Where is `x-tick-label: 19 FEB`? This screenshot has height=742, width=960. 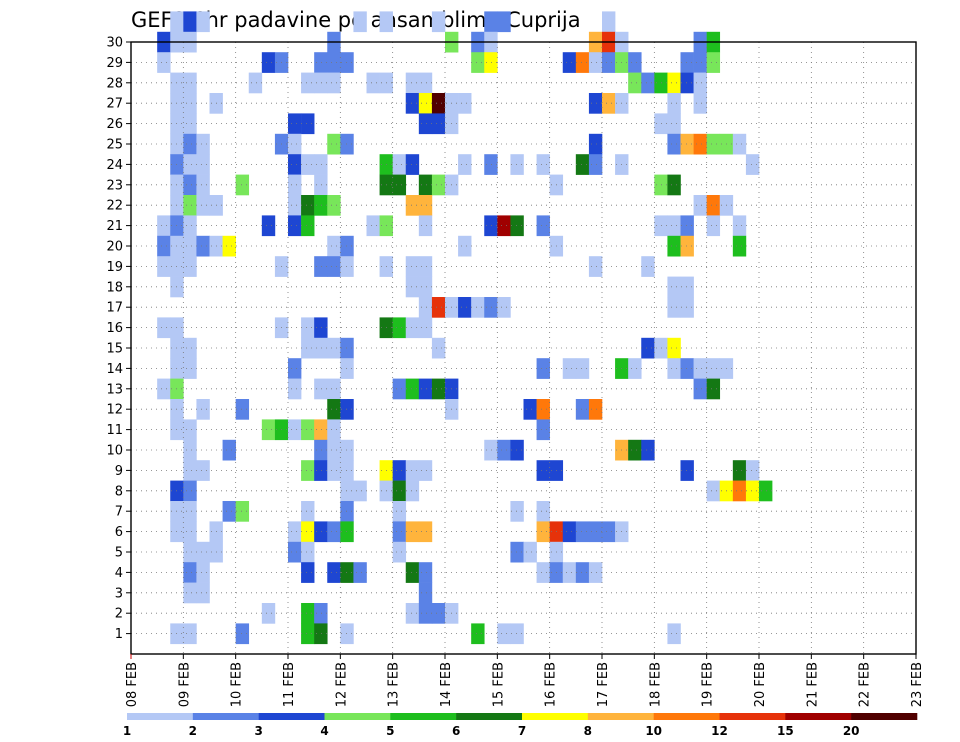
x-tick-label: 19 FEB is located at coordinates (708, 684).